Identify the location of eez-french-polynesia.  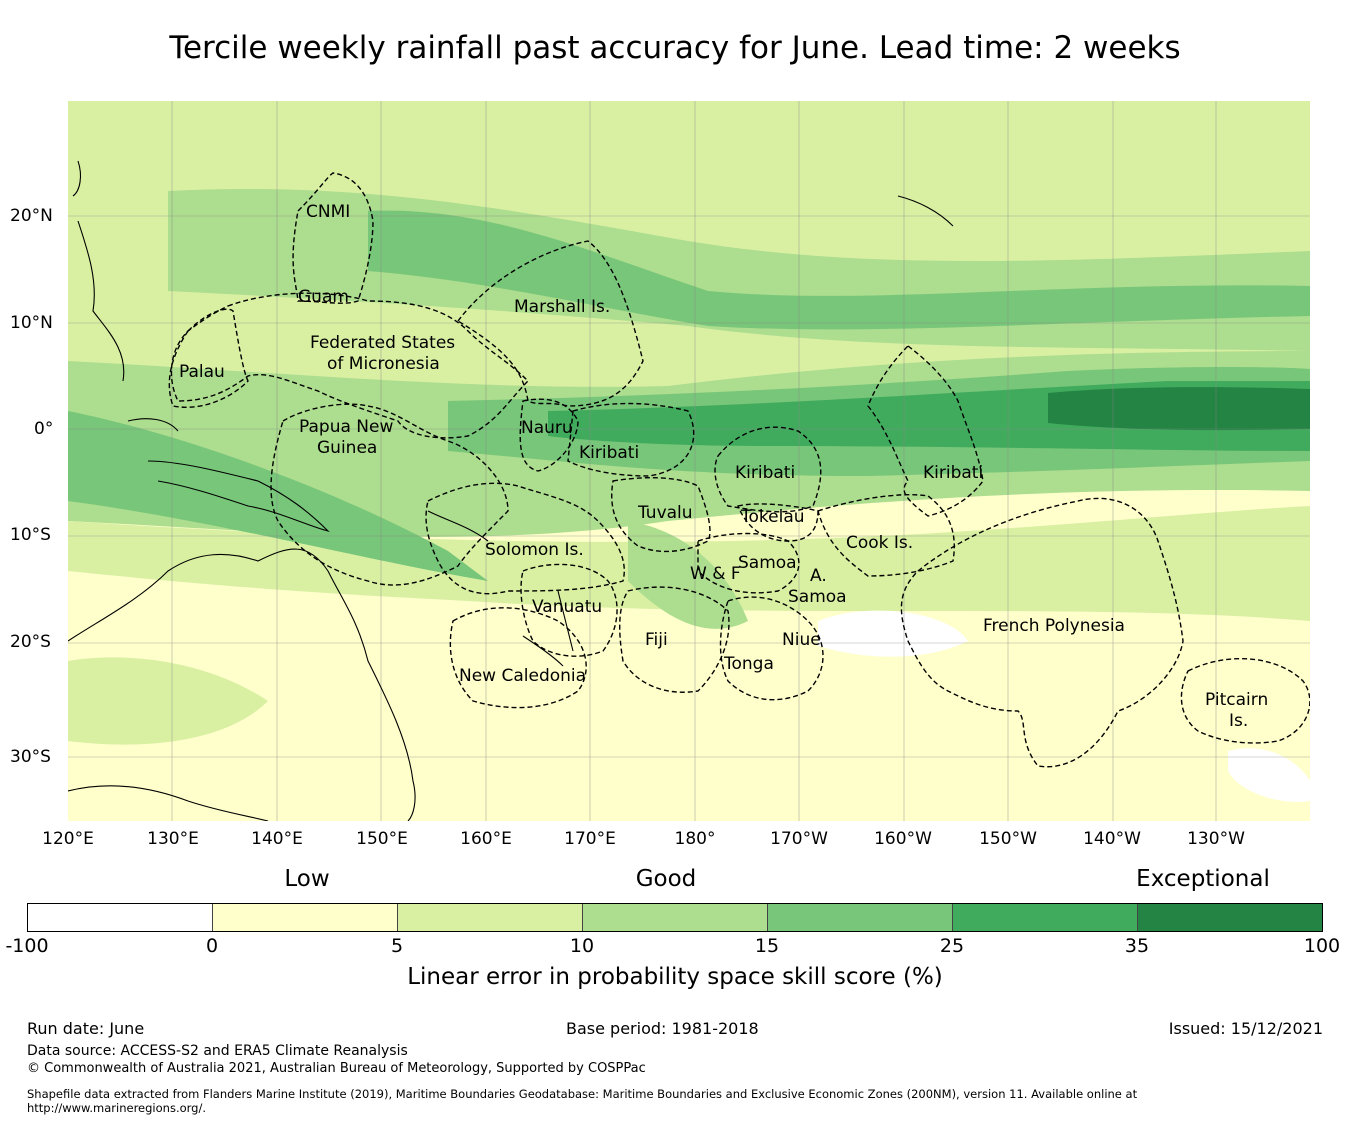
(1042, 632).